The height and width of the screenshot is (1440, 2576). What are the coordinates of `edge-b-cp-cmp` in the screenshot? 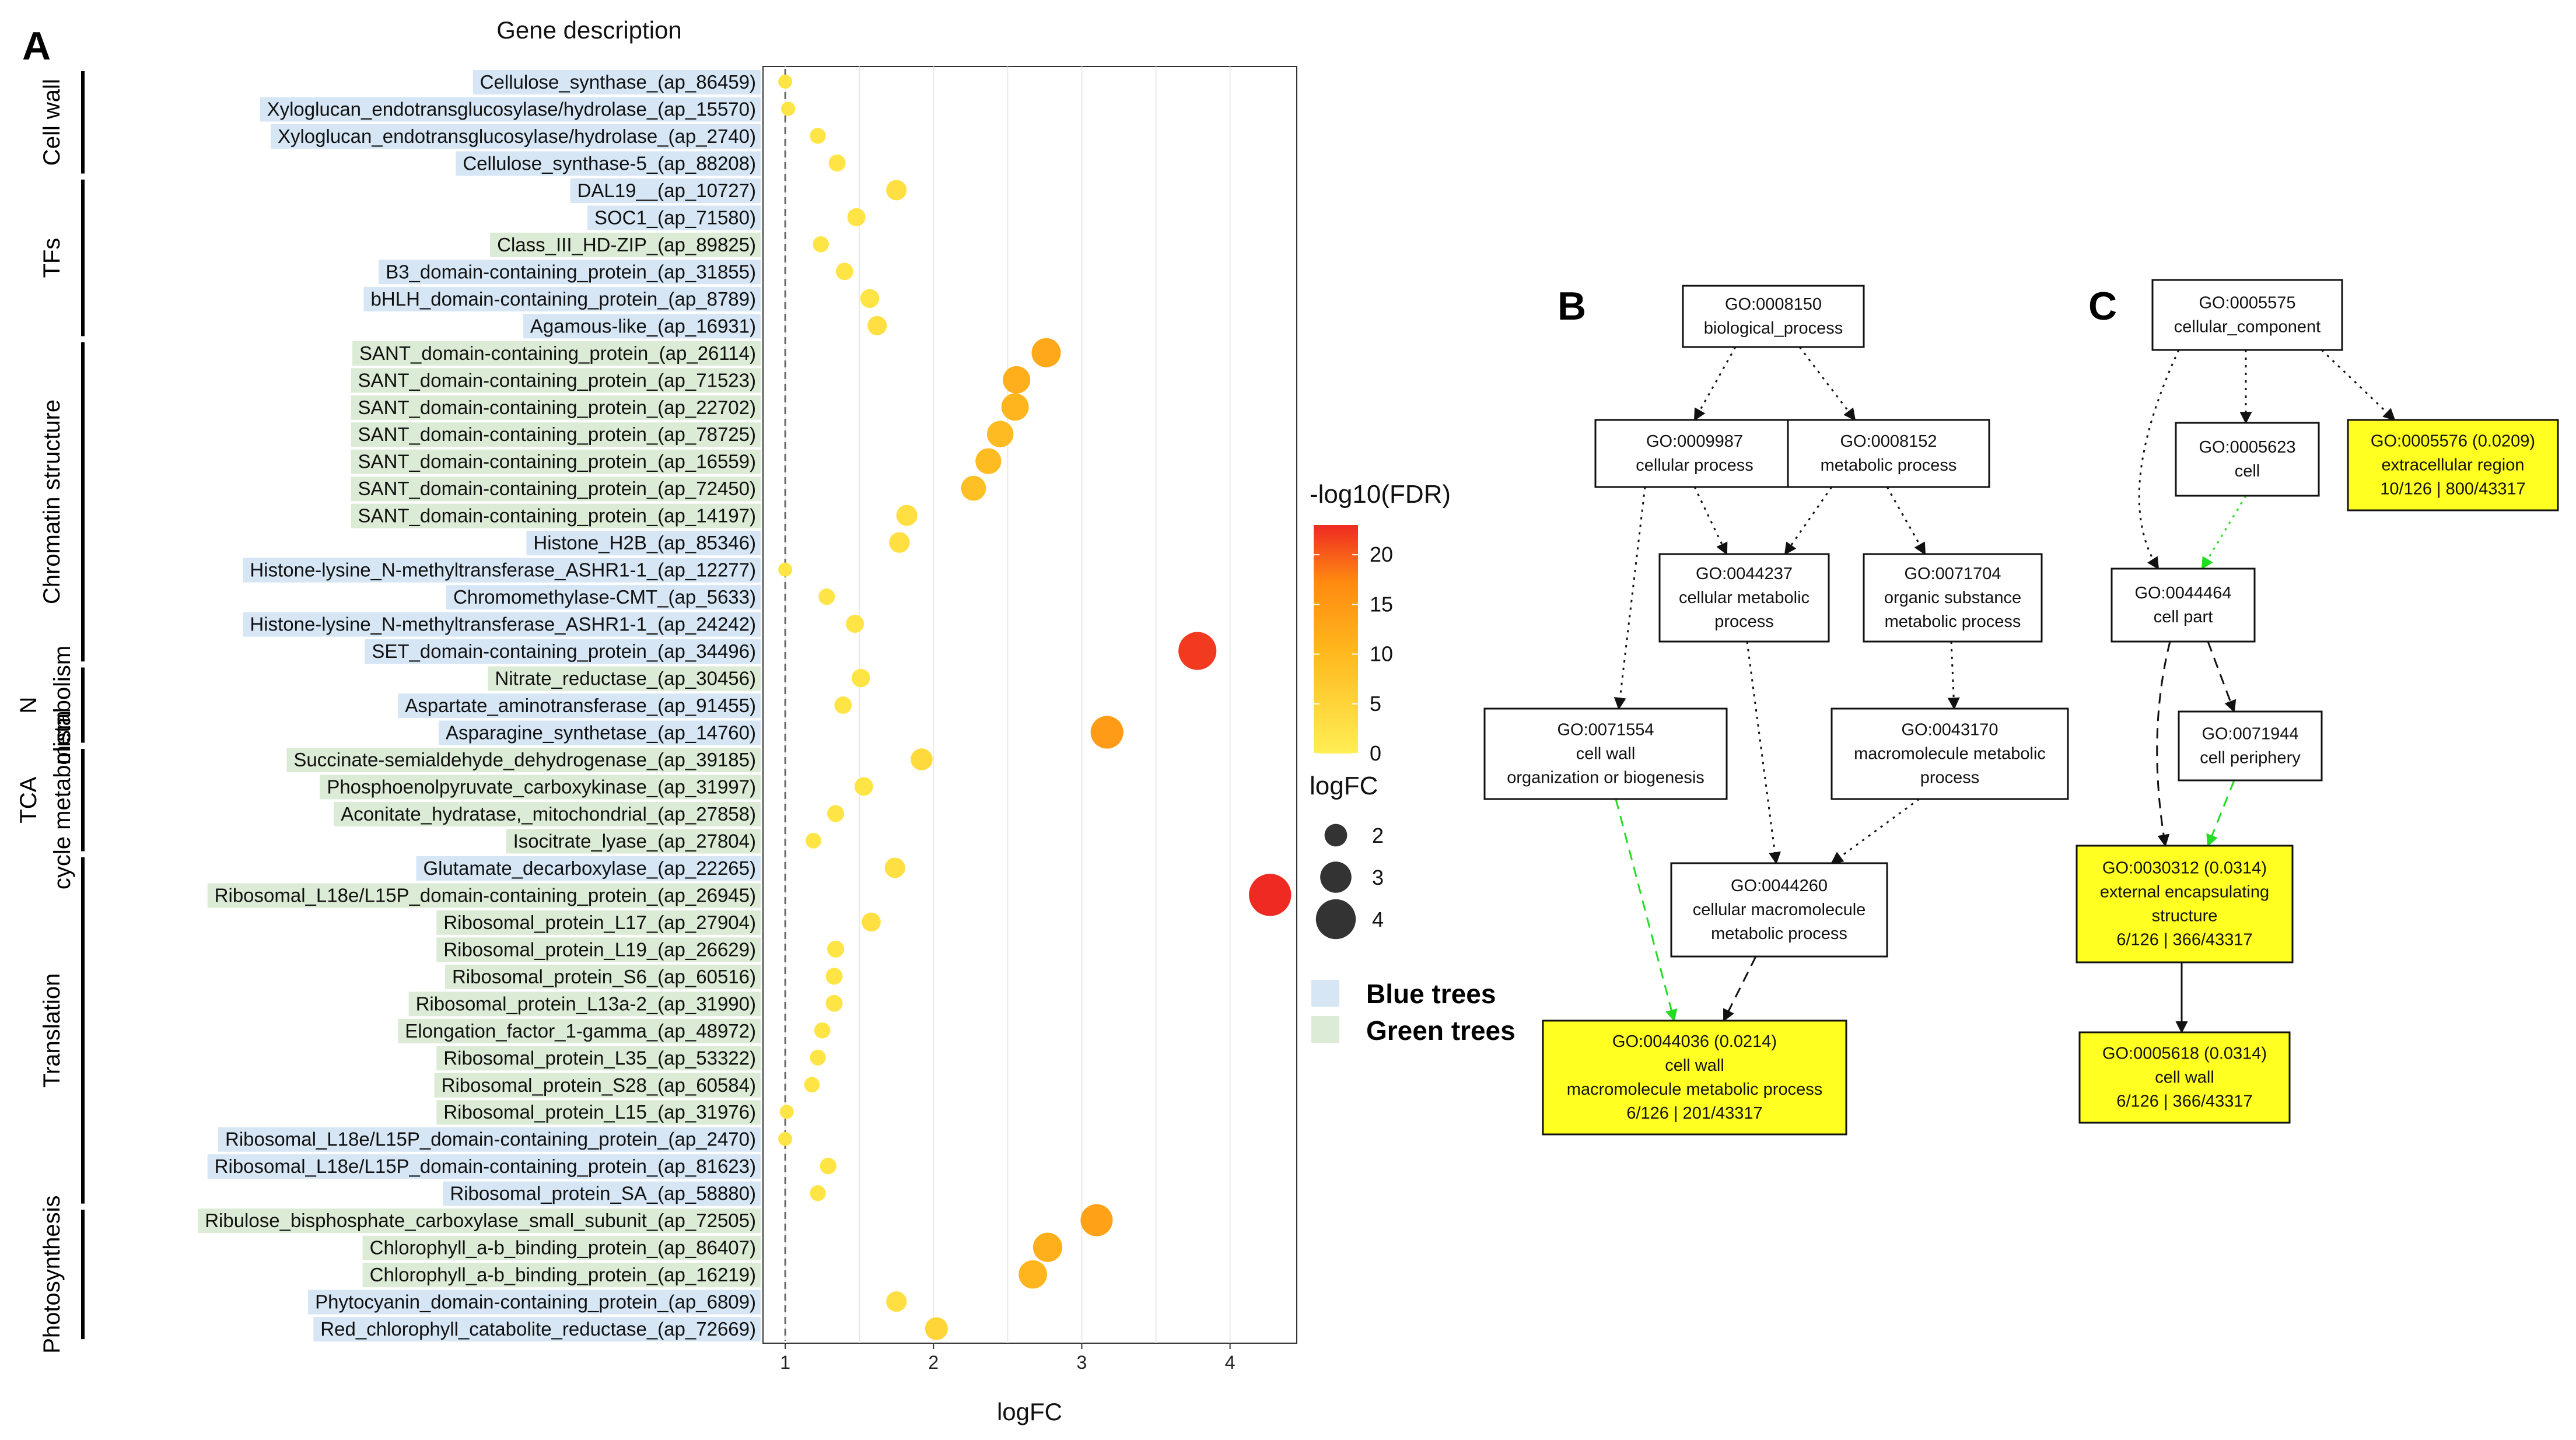 It's located at (1710, 520).